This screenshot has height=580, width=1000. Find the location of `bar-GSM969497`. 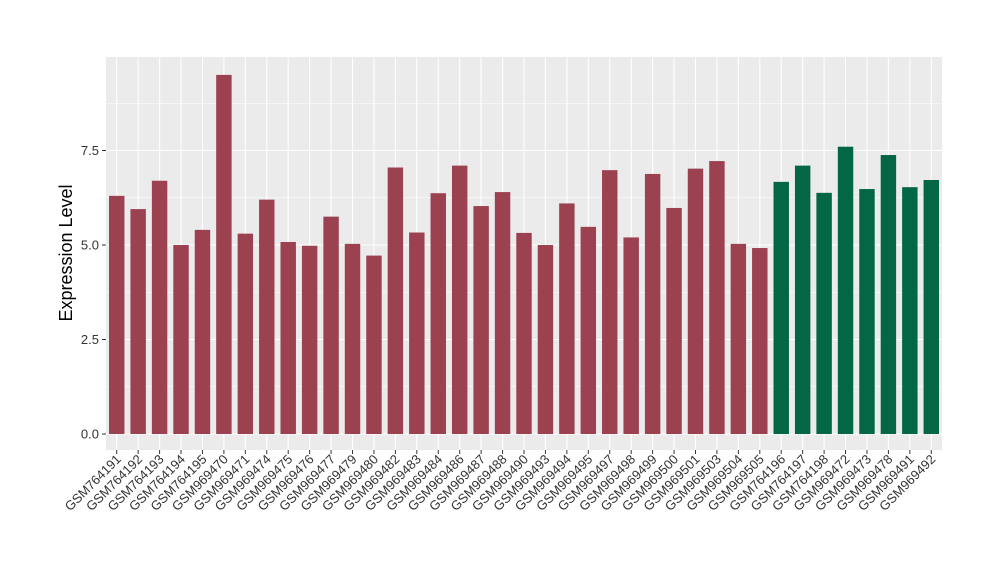

bar-GSM969497 is located at coordinates (610, 302).